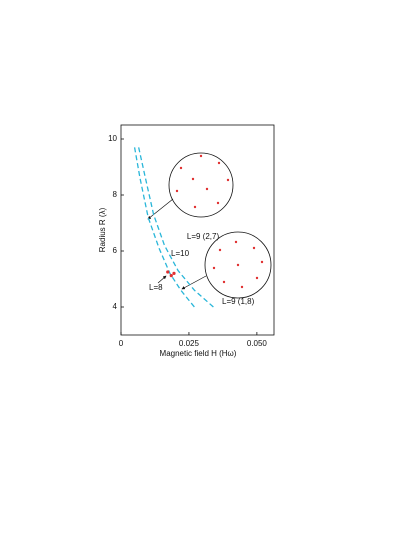 The width and height of the screenshot is (409, 534). I want to click on y-tick-label: 4, so click(115, 306).